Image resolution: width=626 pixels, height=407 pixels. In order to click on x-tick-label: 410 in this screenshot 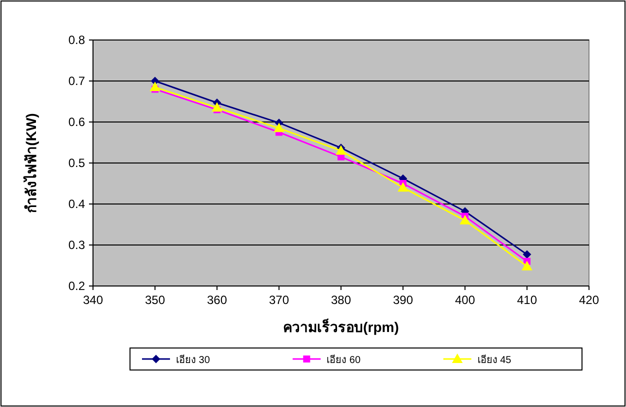, I will do `click(527, 300)`.